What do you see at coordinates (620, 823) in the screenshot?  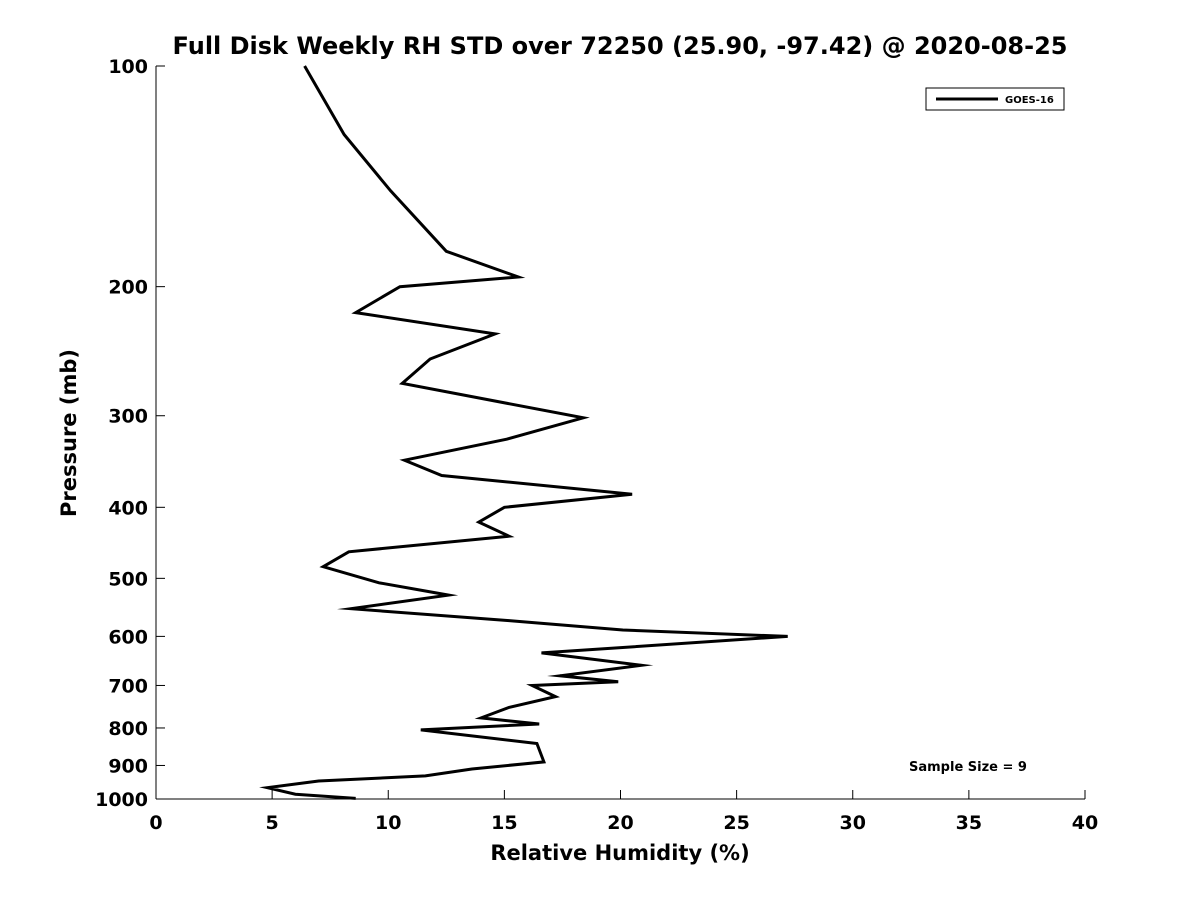 I see `x-tick-label: 20` at bounding box center [620, 823].